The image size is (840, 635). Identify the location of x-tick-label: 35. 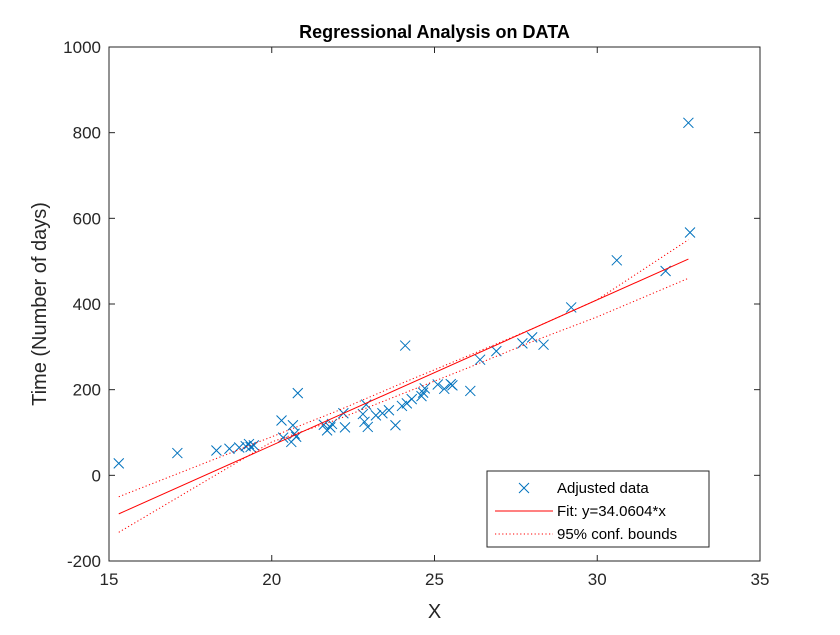
(760, 579).